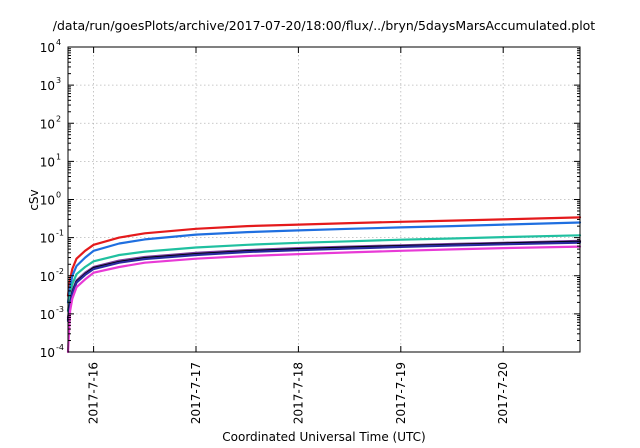 The height and width of the screenshot is (448, 640). Describe the element at coordinates (60, 347) in the screenshot. I see `y-tick-exponent: -4` at that location.